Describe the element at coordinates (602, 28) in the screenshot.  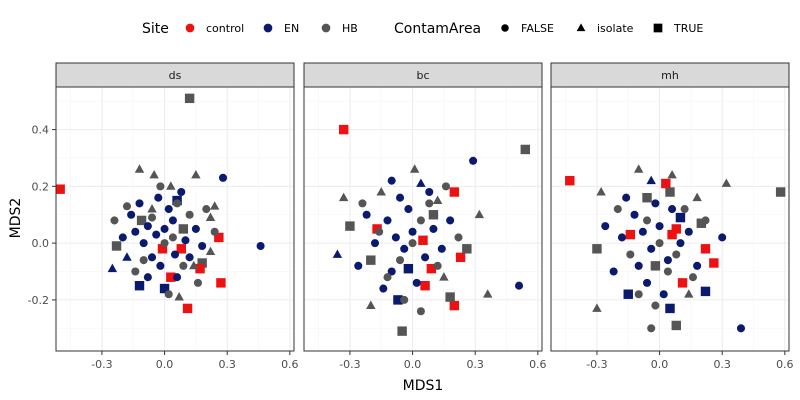
I see `legend-contamarea-entries: FALSE isolate TRUE` at that location.